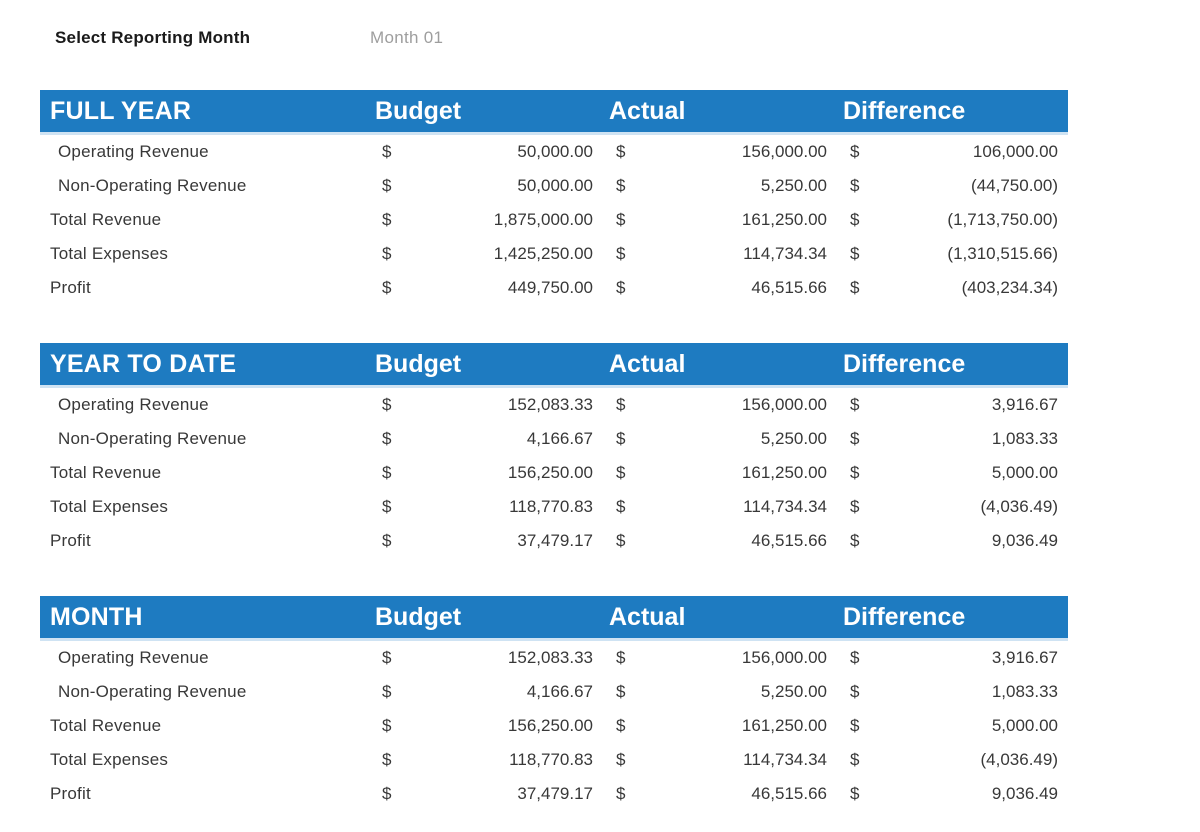  I want to click on budget-cell: $449,750.00, so click(492, 288).